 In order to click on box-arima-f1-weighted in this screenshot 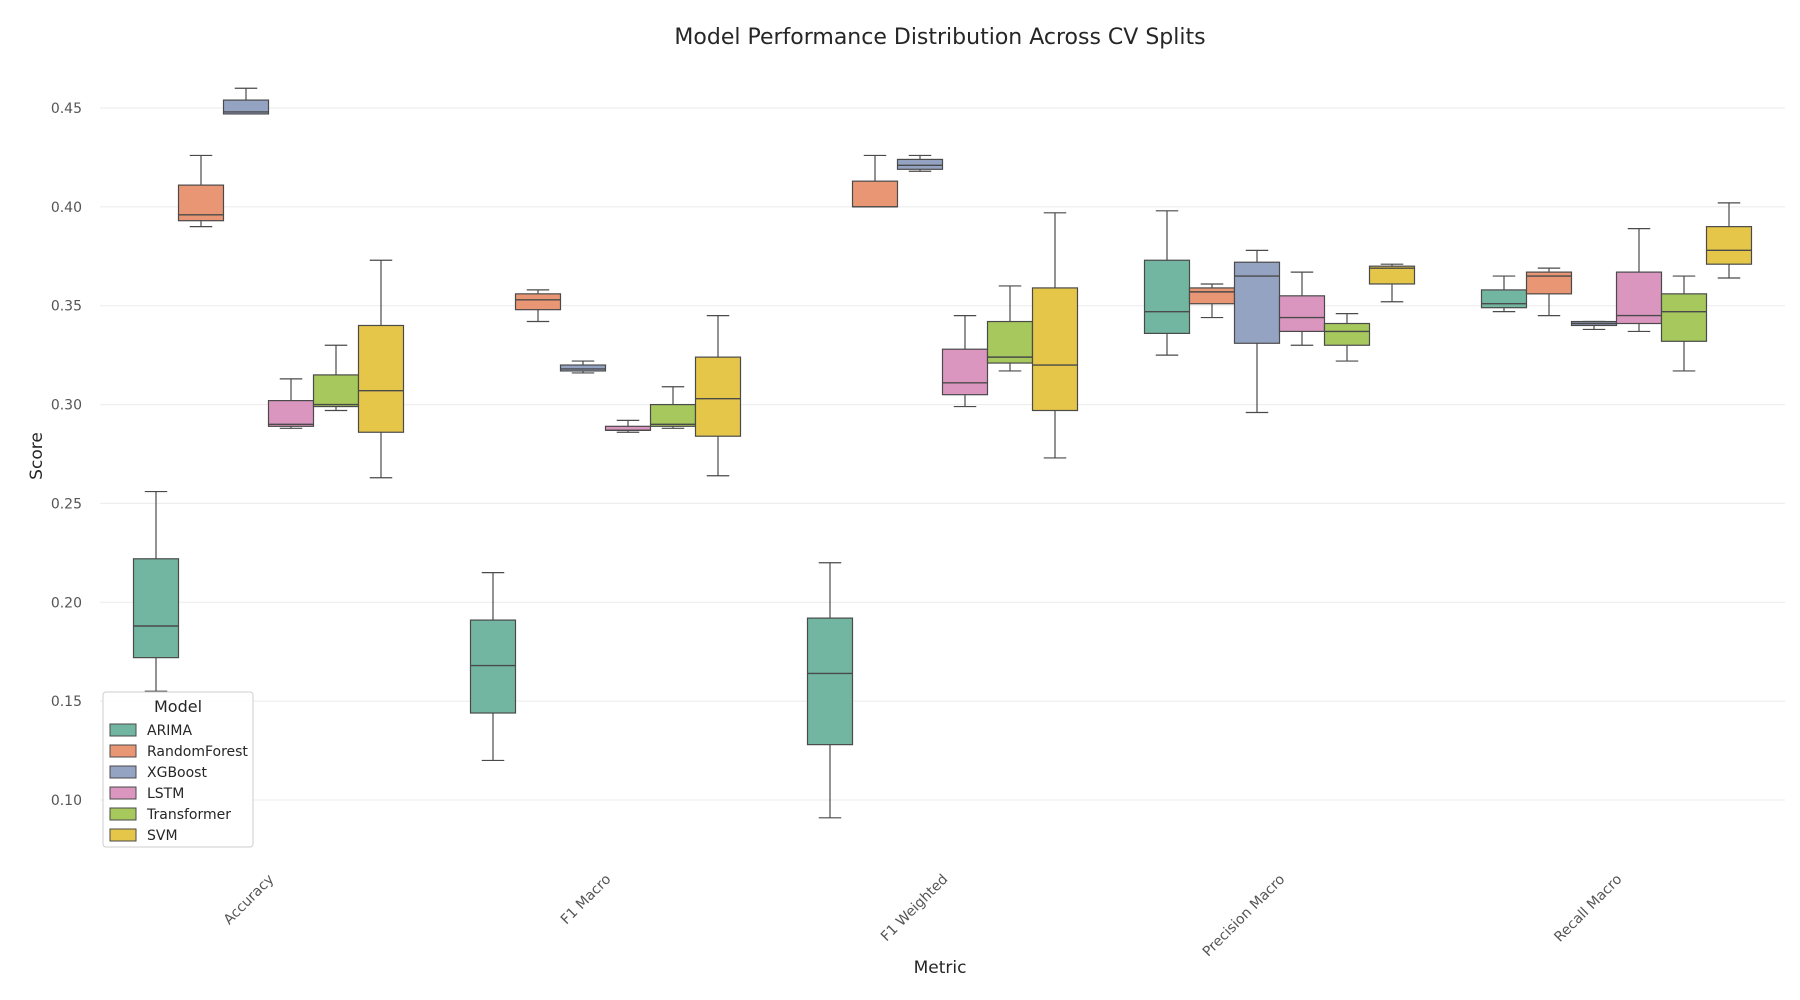, I will do `click(830, 690)`.